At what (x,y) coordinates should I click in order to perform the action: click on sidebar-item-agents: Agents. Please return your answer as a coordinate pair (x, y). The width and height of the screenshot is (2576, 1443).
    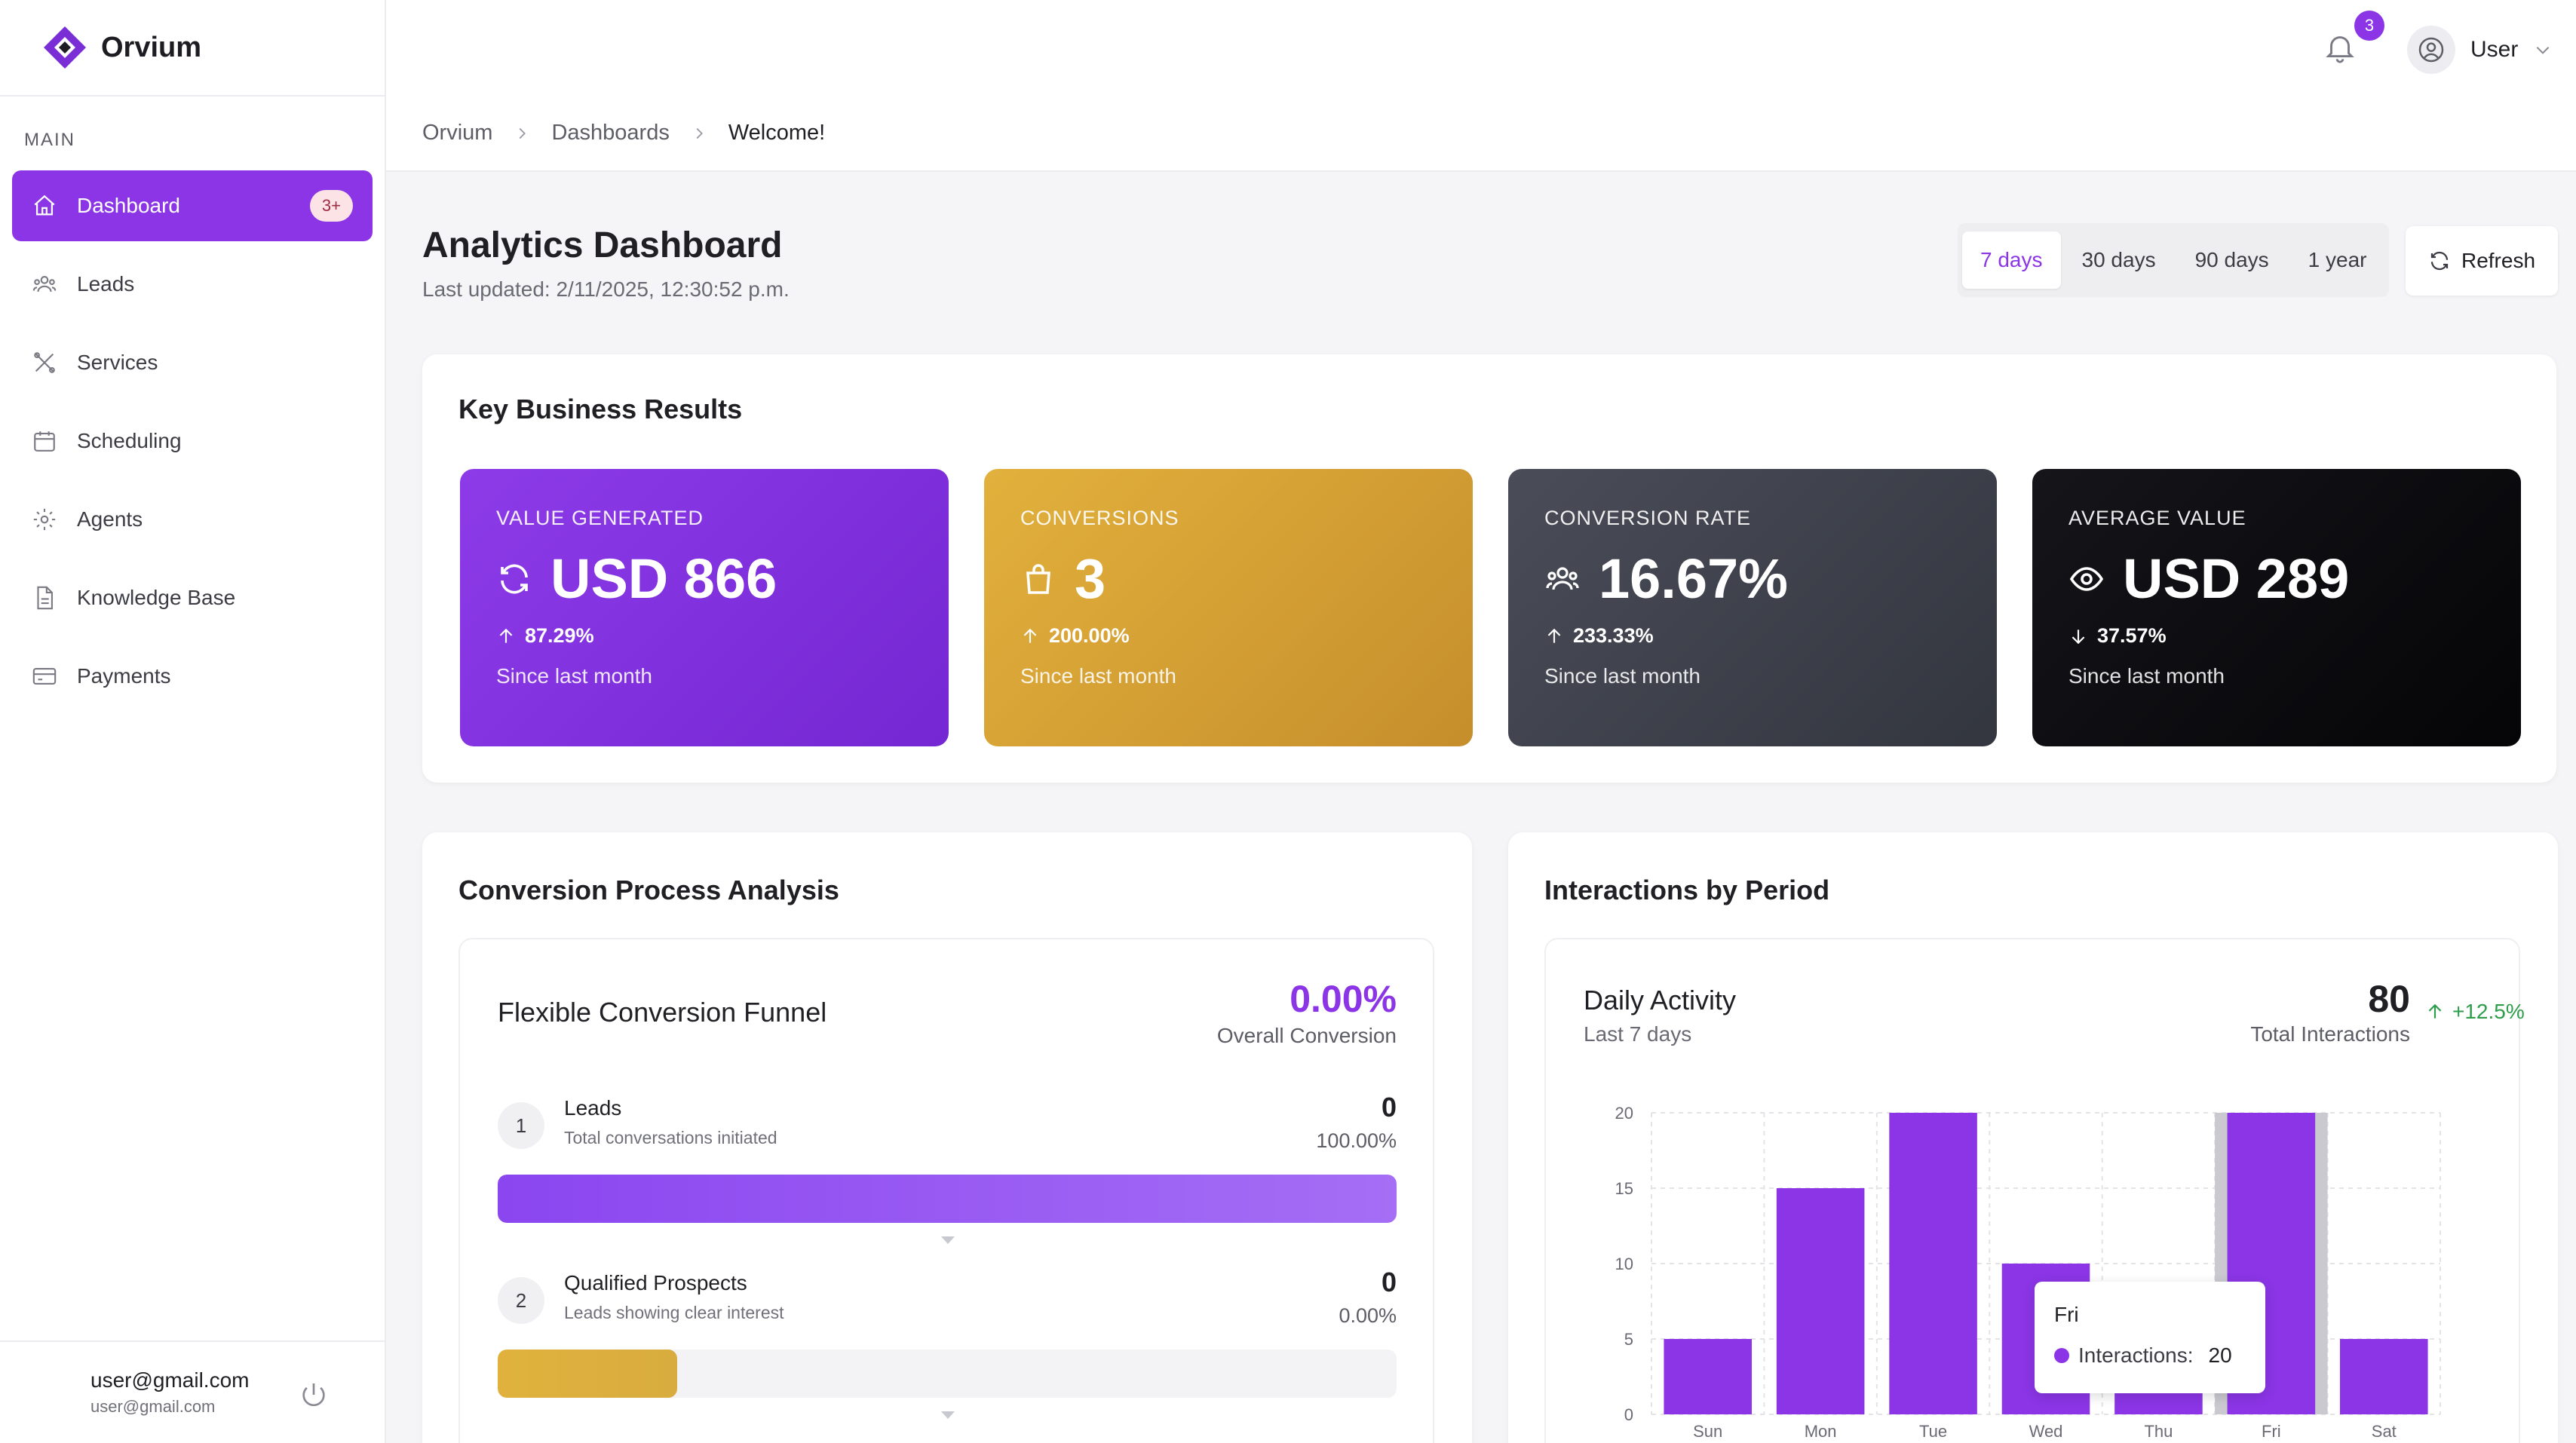
    Looking at the image, I should click on (192, 519).